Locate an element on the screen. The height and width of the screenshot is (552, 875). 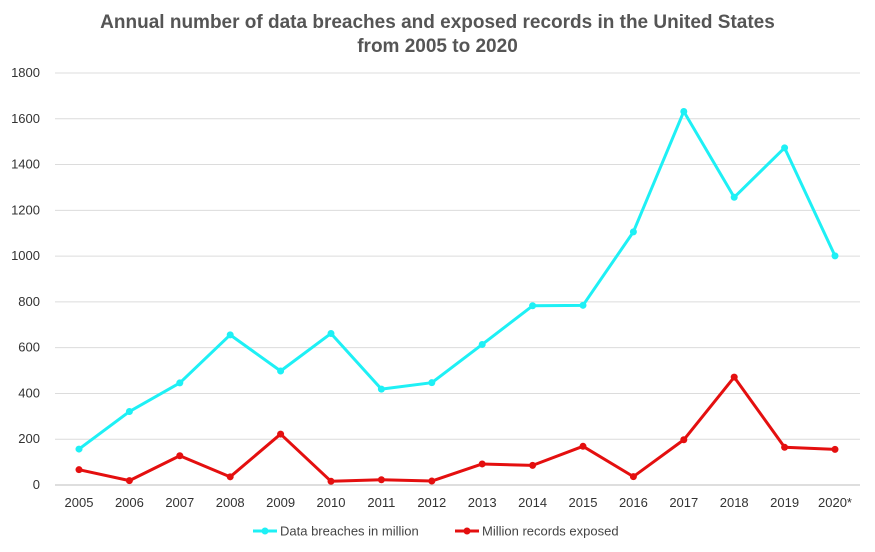
x-tick-label: 2015 is located at coordinates (583, 502).